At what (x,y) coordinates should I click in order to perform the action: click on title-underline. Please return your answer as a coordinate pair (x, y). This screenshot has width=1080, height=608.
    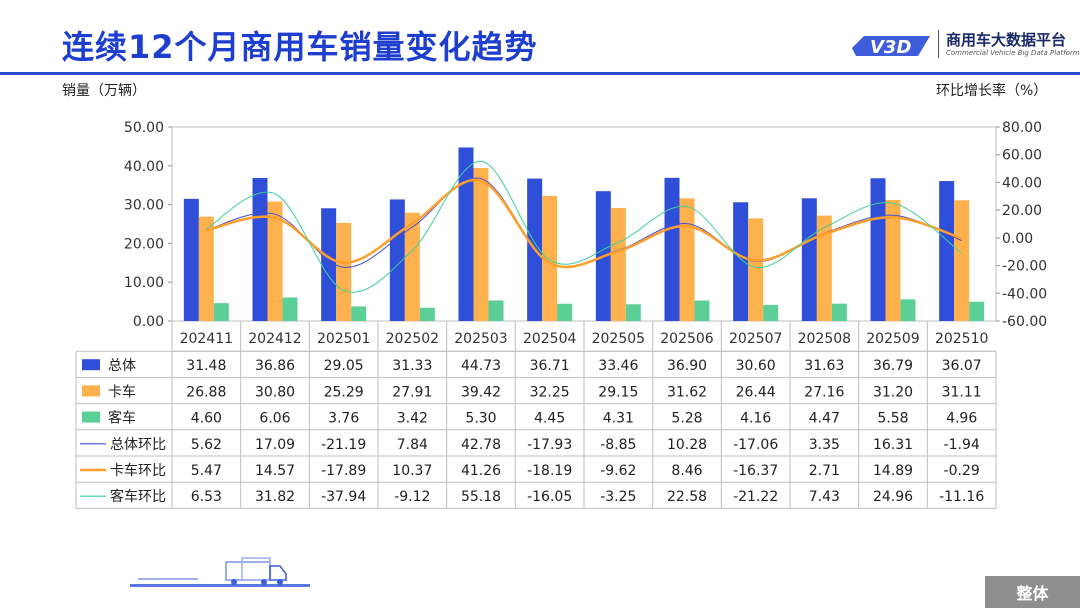
    Looking at the image, I should click on (540, 73).